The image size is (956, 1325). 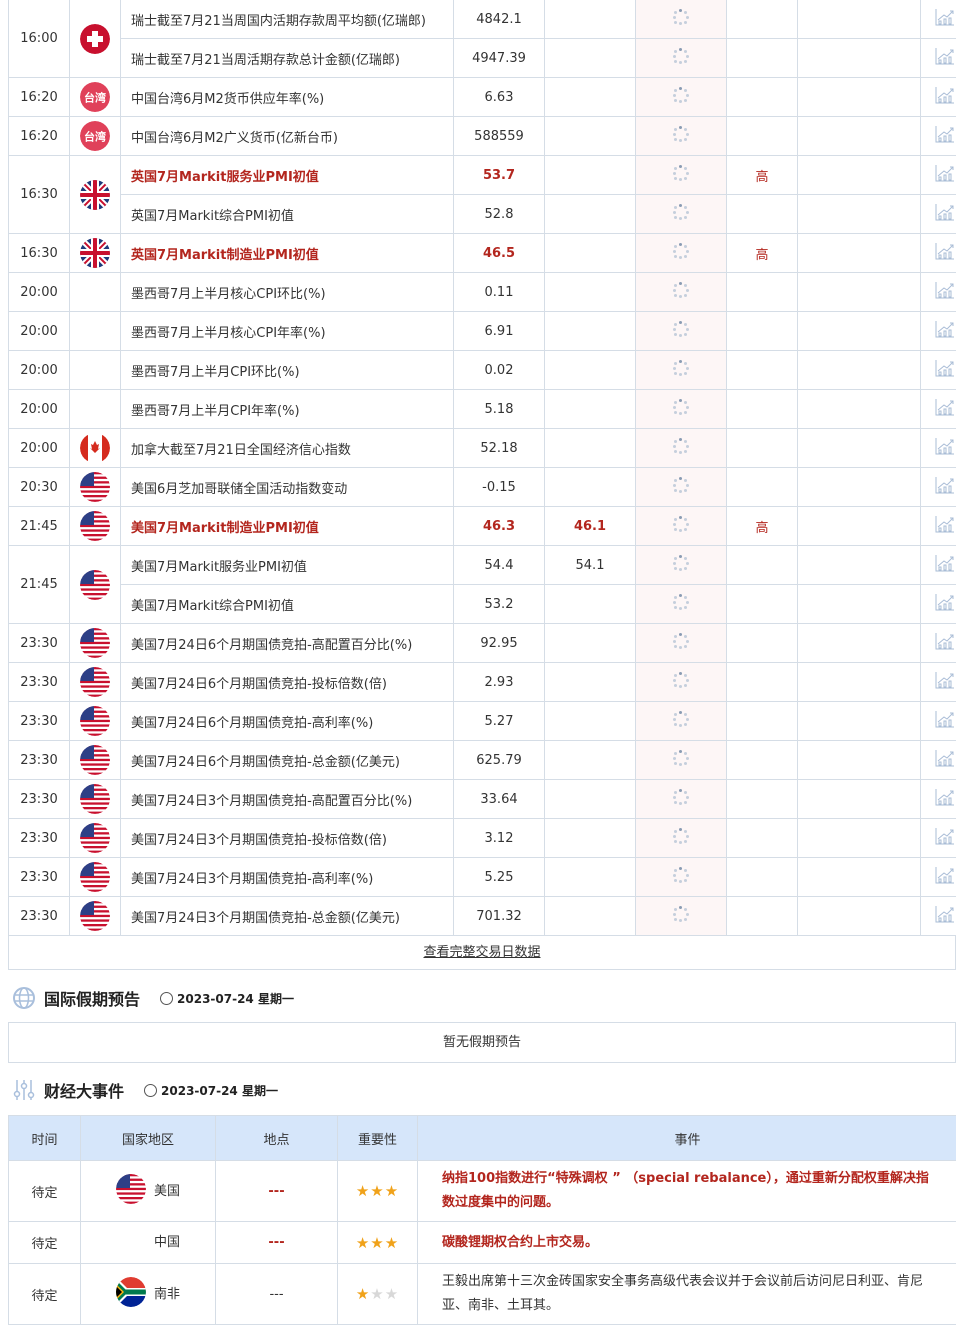 What do you see at coordinates (499, 643) in the screenshot?
I see `previous-value: 92.95` at bounding box center [499, 643].